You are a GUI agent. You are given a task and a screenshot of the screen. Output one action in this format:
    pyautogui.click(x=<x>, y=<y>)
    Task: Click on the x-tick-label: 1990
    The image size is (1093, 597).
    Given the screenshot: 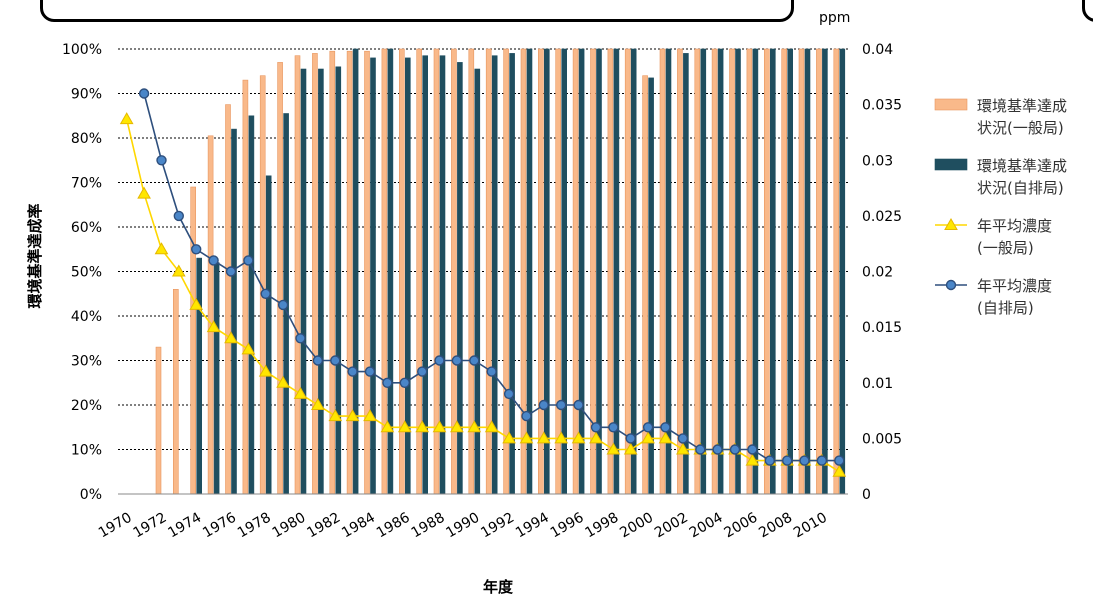 What is the action you would take?
    pyautogui.click(x=462, y=526)
    